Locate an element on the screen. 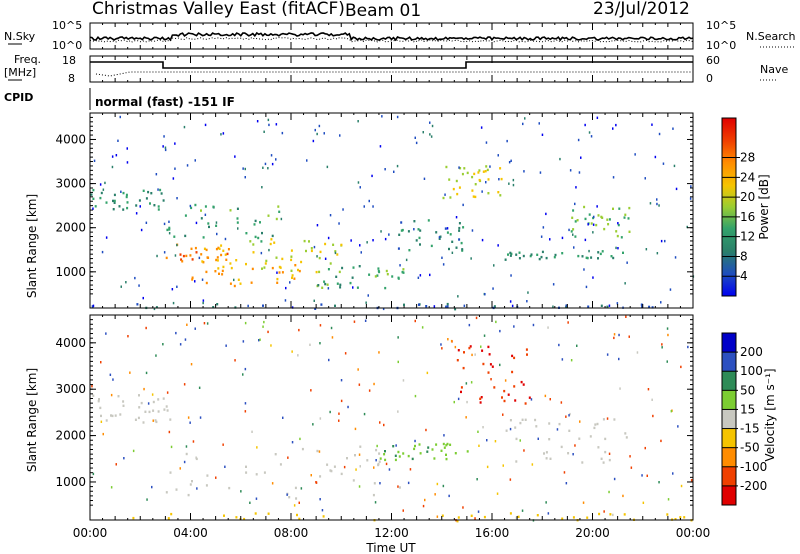  velocity-colorbar-tick-label: -100 is located at coordinates (753, 467).